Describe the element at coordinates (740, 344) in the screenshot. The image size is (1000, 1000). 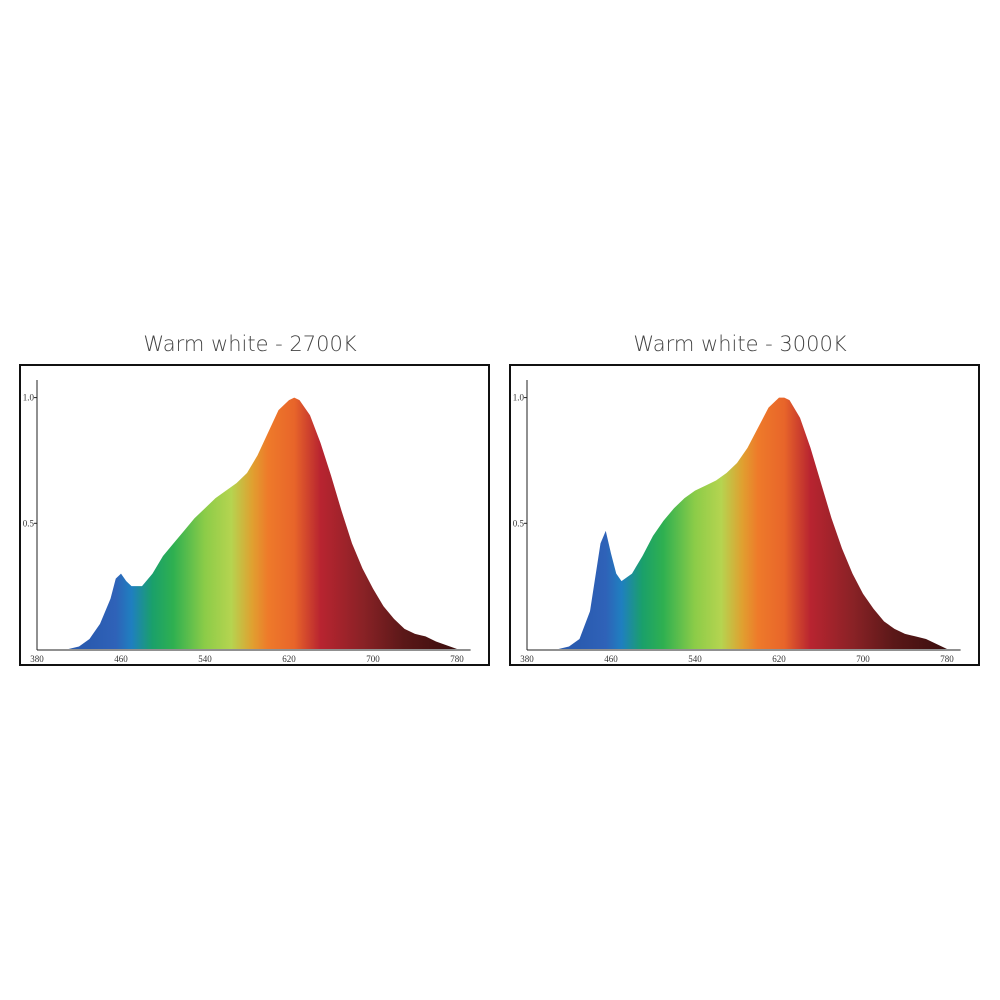
I see `chart-title: Warm white - 3000K` at that location.